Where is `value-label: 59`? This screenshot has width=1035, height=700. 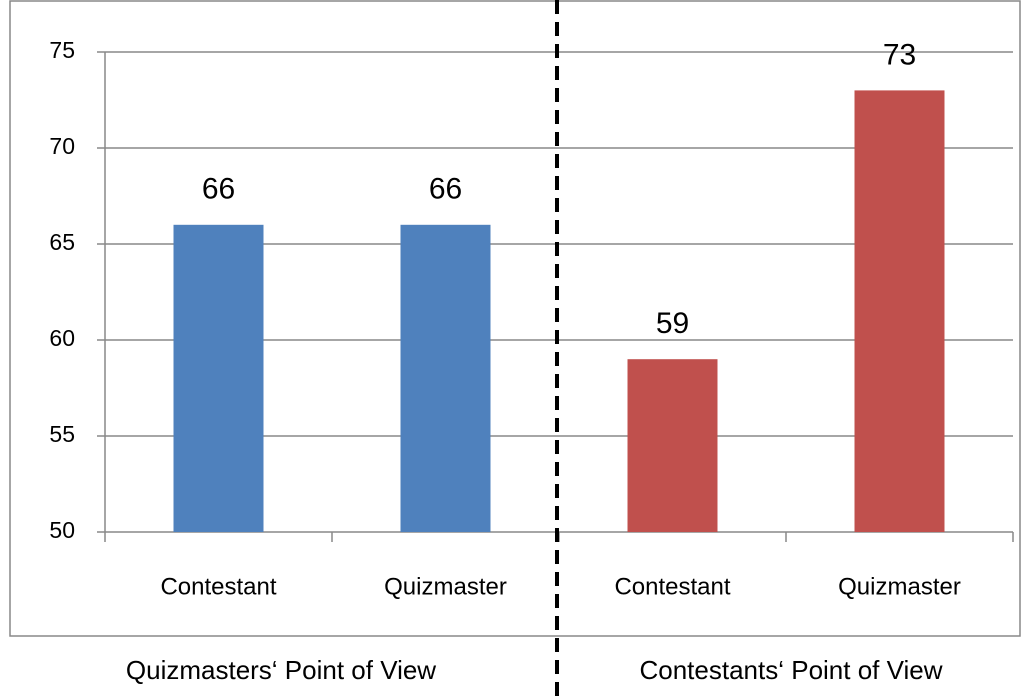
value-label: 59 is located at coordinates (672, 323).